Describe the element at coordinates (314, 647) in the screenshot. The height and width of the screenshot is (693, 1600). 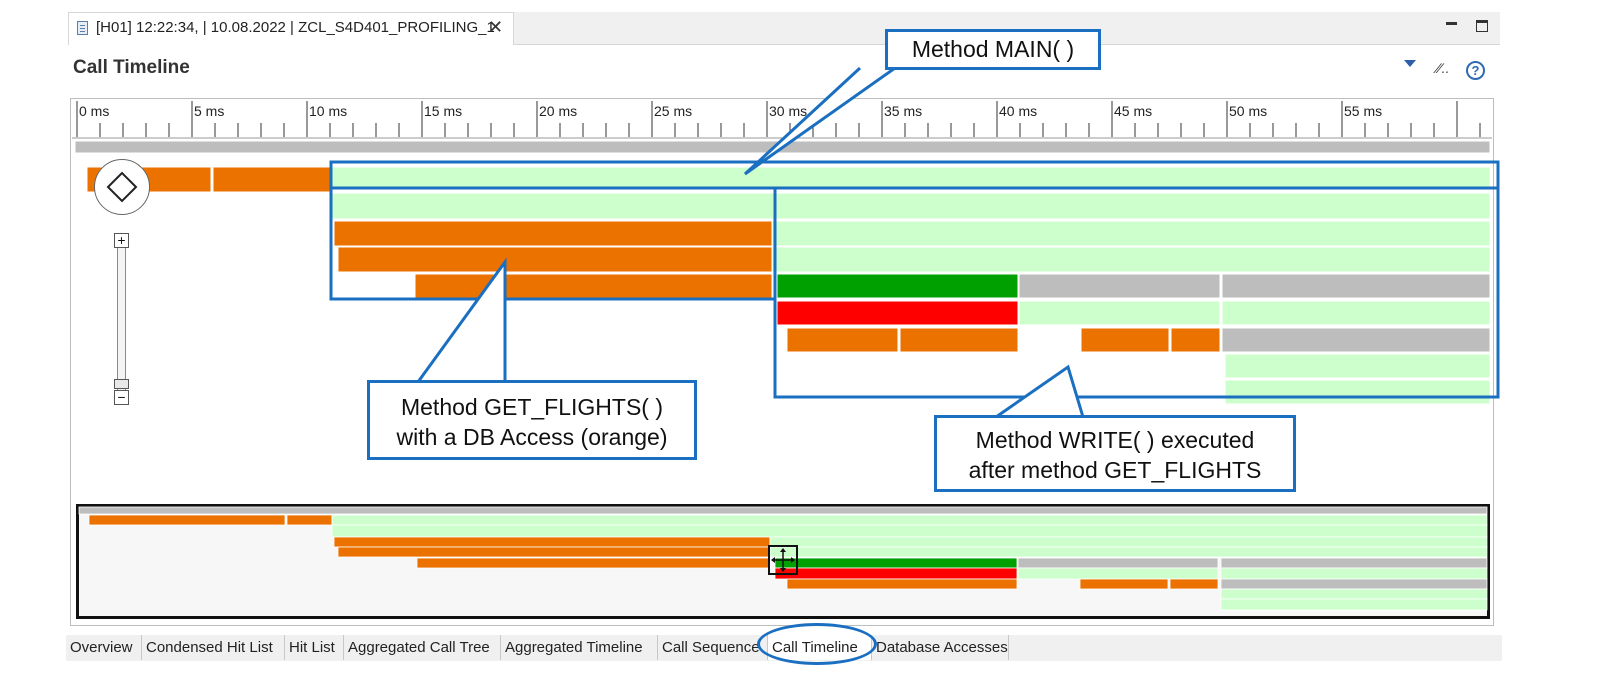
I see `tab-hit-list: Hit List` at that location.